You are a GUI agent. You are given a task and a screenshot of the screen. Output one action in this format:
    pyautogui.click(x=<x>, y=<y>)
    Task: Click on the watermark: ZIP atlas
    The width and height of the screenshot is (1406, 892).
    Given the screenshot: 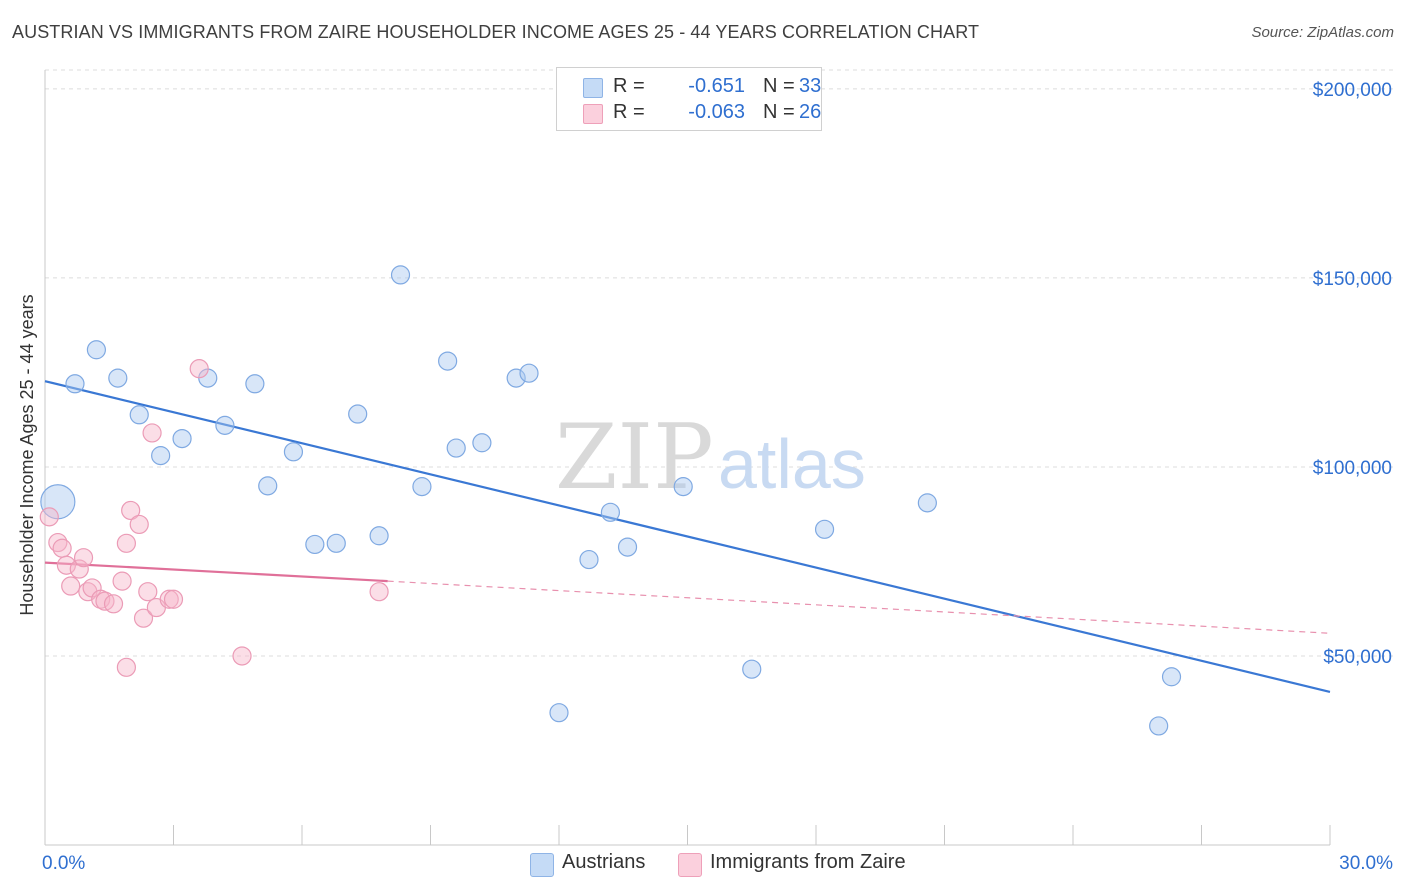 What is the action you would take?
    pyautogui.click(x=710, y=457)
    